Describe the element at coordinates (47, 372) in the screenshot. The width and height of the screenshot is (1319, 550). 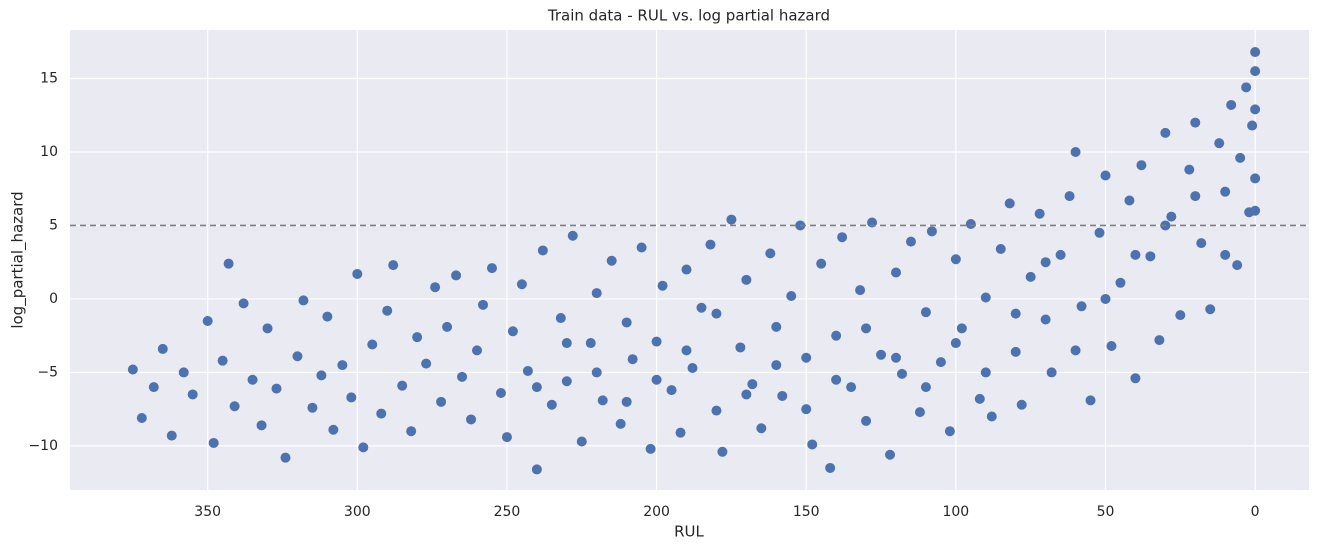
I see `y-tick-label: −5` at that location.